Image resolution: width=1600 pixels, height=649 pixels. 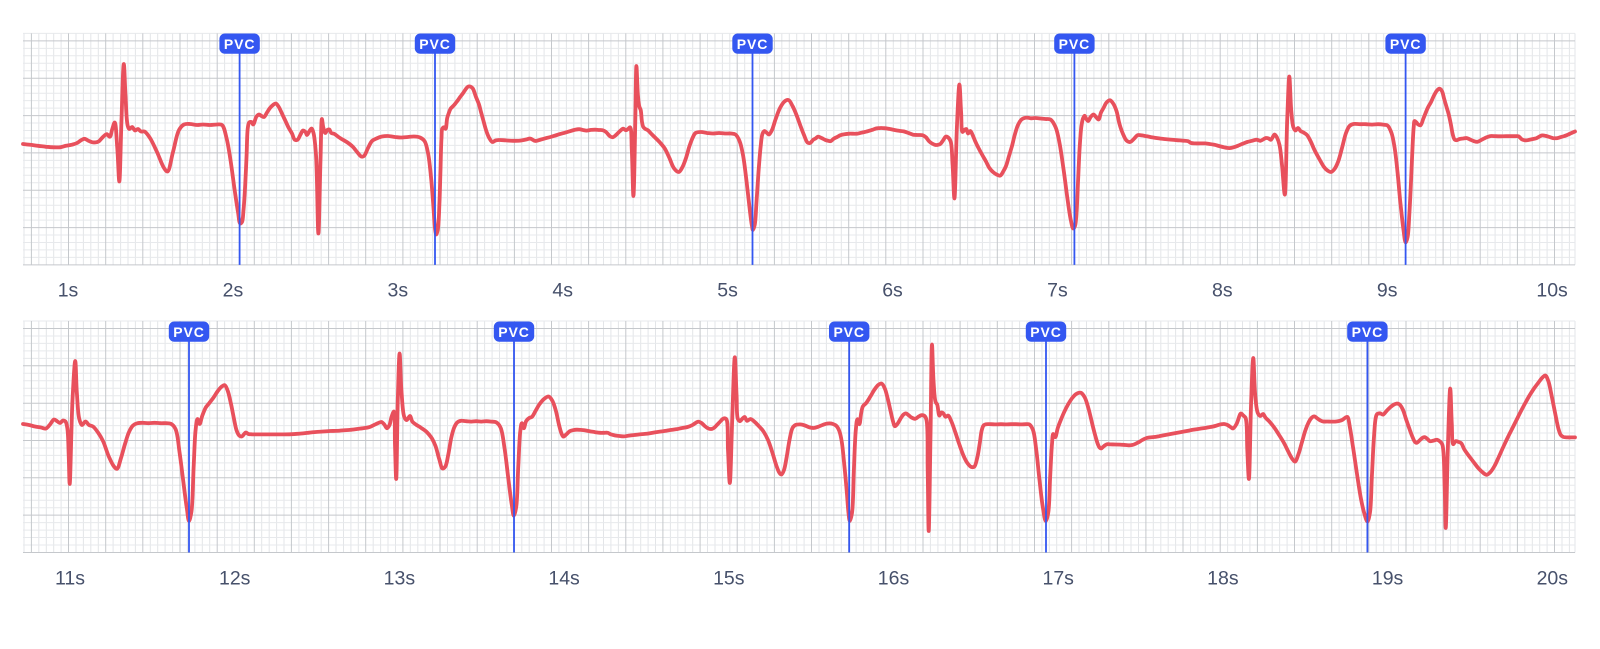 I want to click on svg-text: 12s, so click(x=235, y=579).